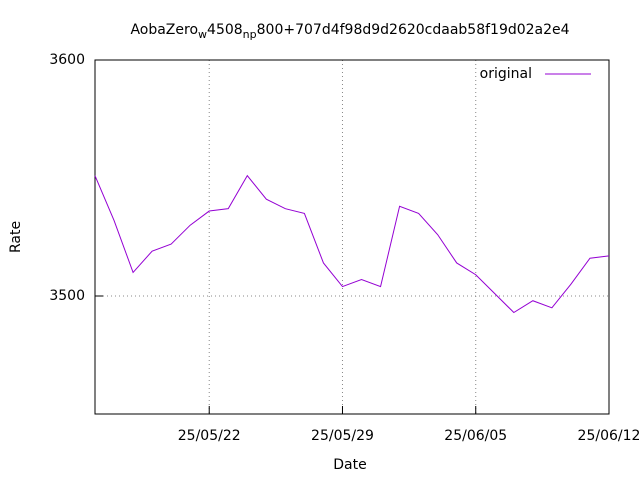 The image size is (640, 480). What do you see at coordinates (475, 436) in the screenshot?
I see `x-tick-label: 25/06/05` at bounding box center [475, 436].